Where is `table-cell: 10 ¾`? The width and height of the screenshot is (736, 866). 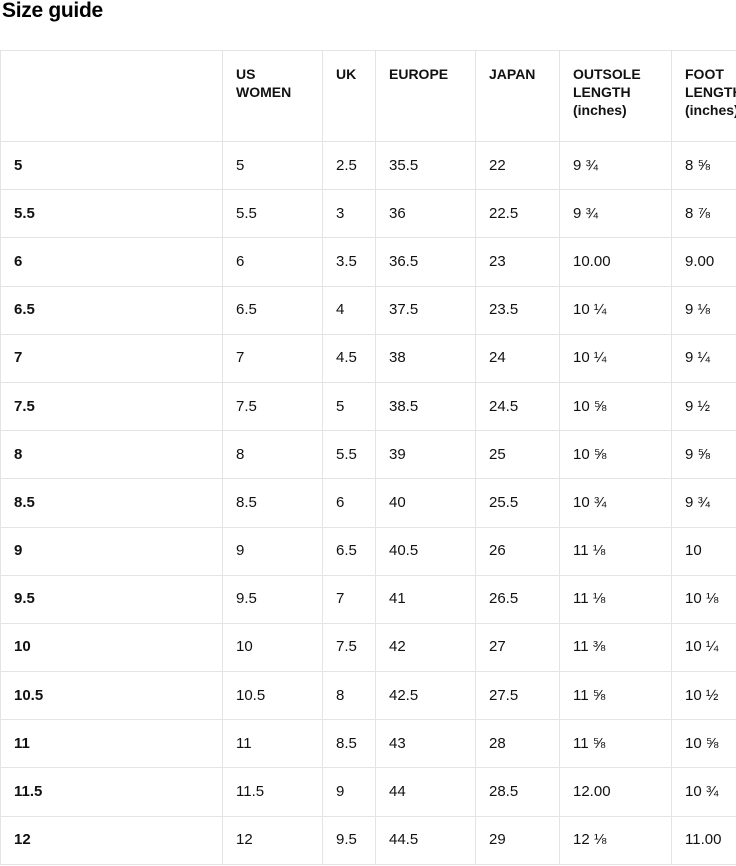
table-cell: 10 ¾ is located at coordinates (703, 792).